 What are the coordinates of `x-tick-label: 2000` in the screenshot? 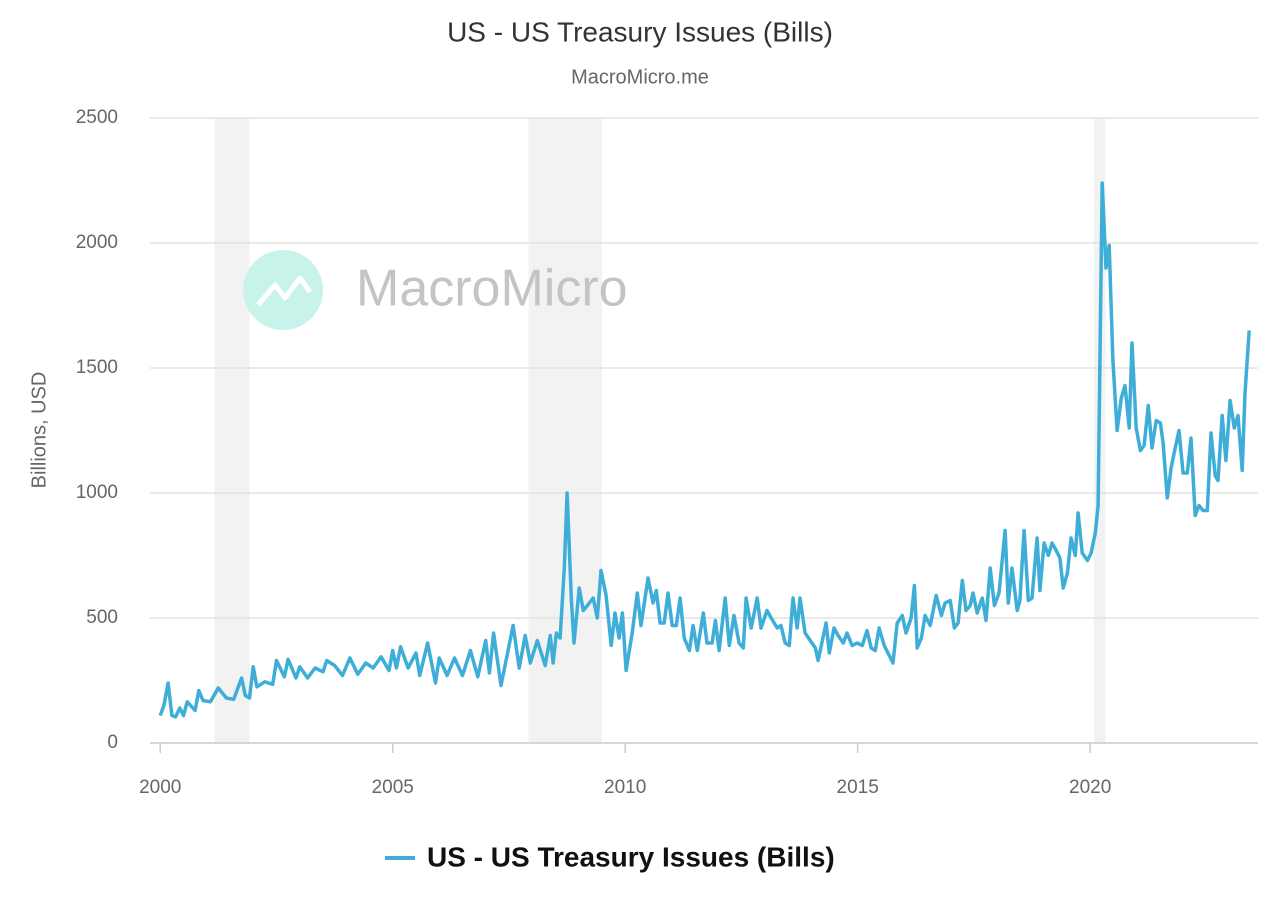 It's located at (160, 787).